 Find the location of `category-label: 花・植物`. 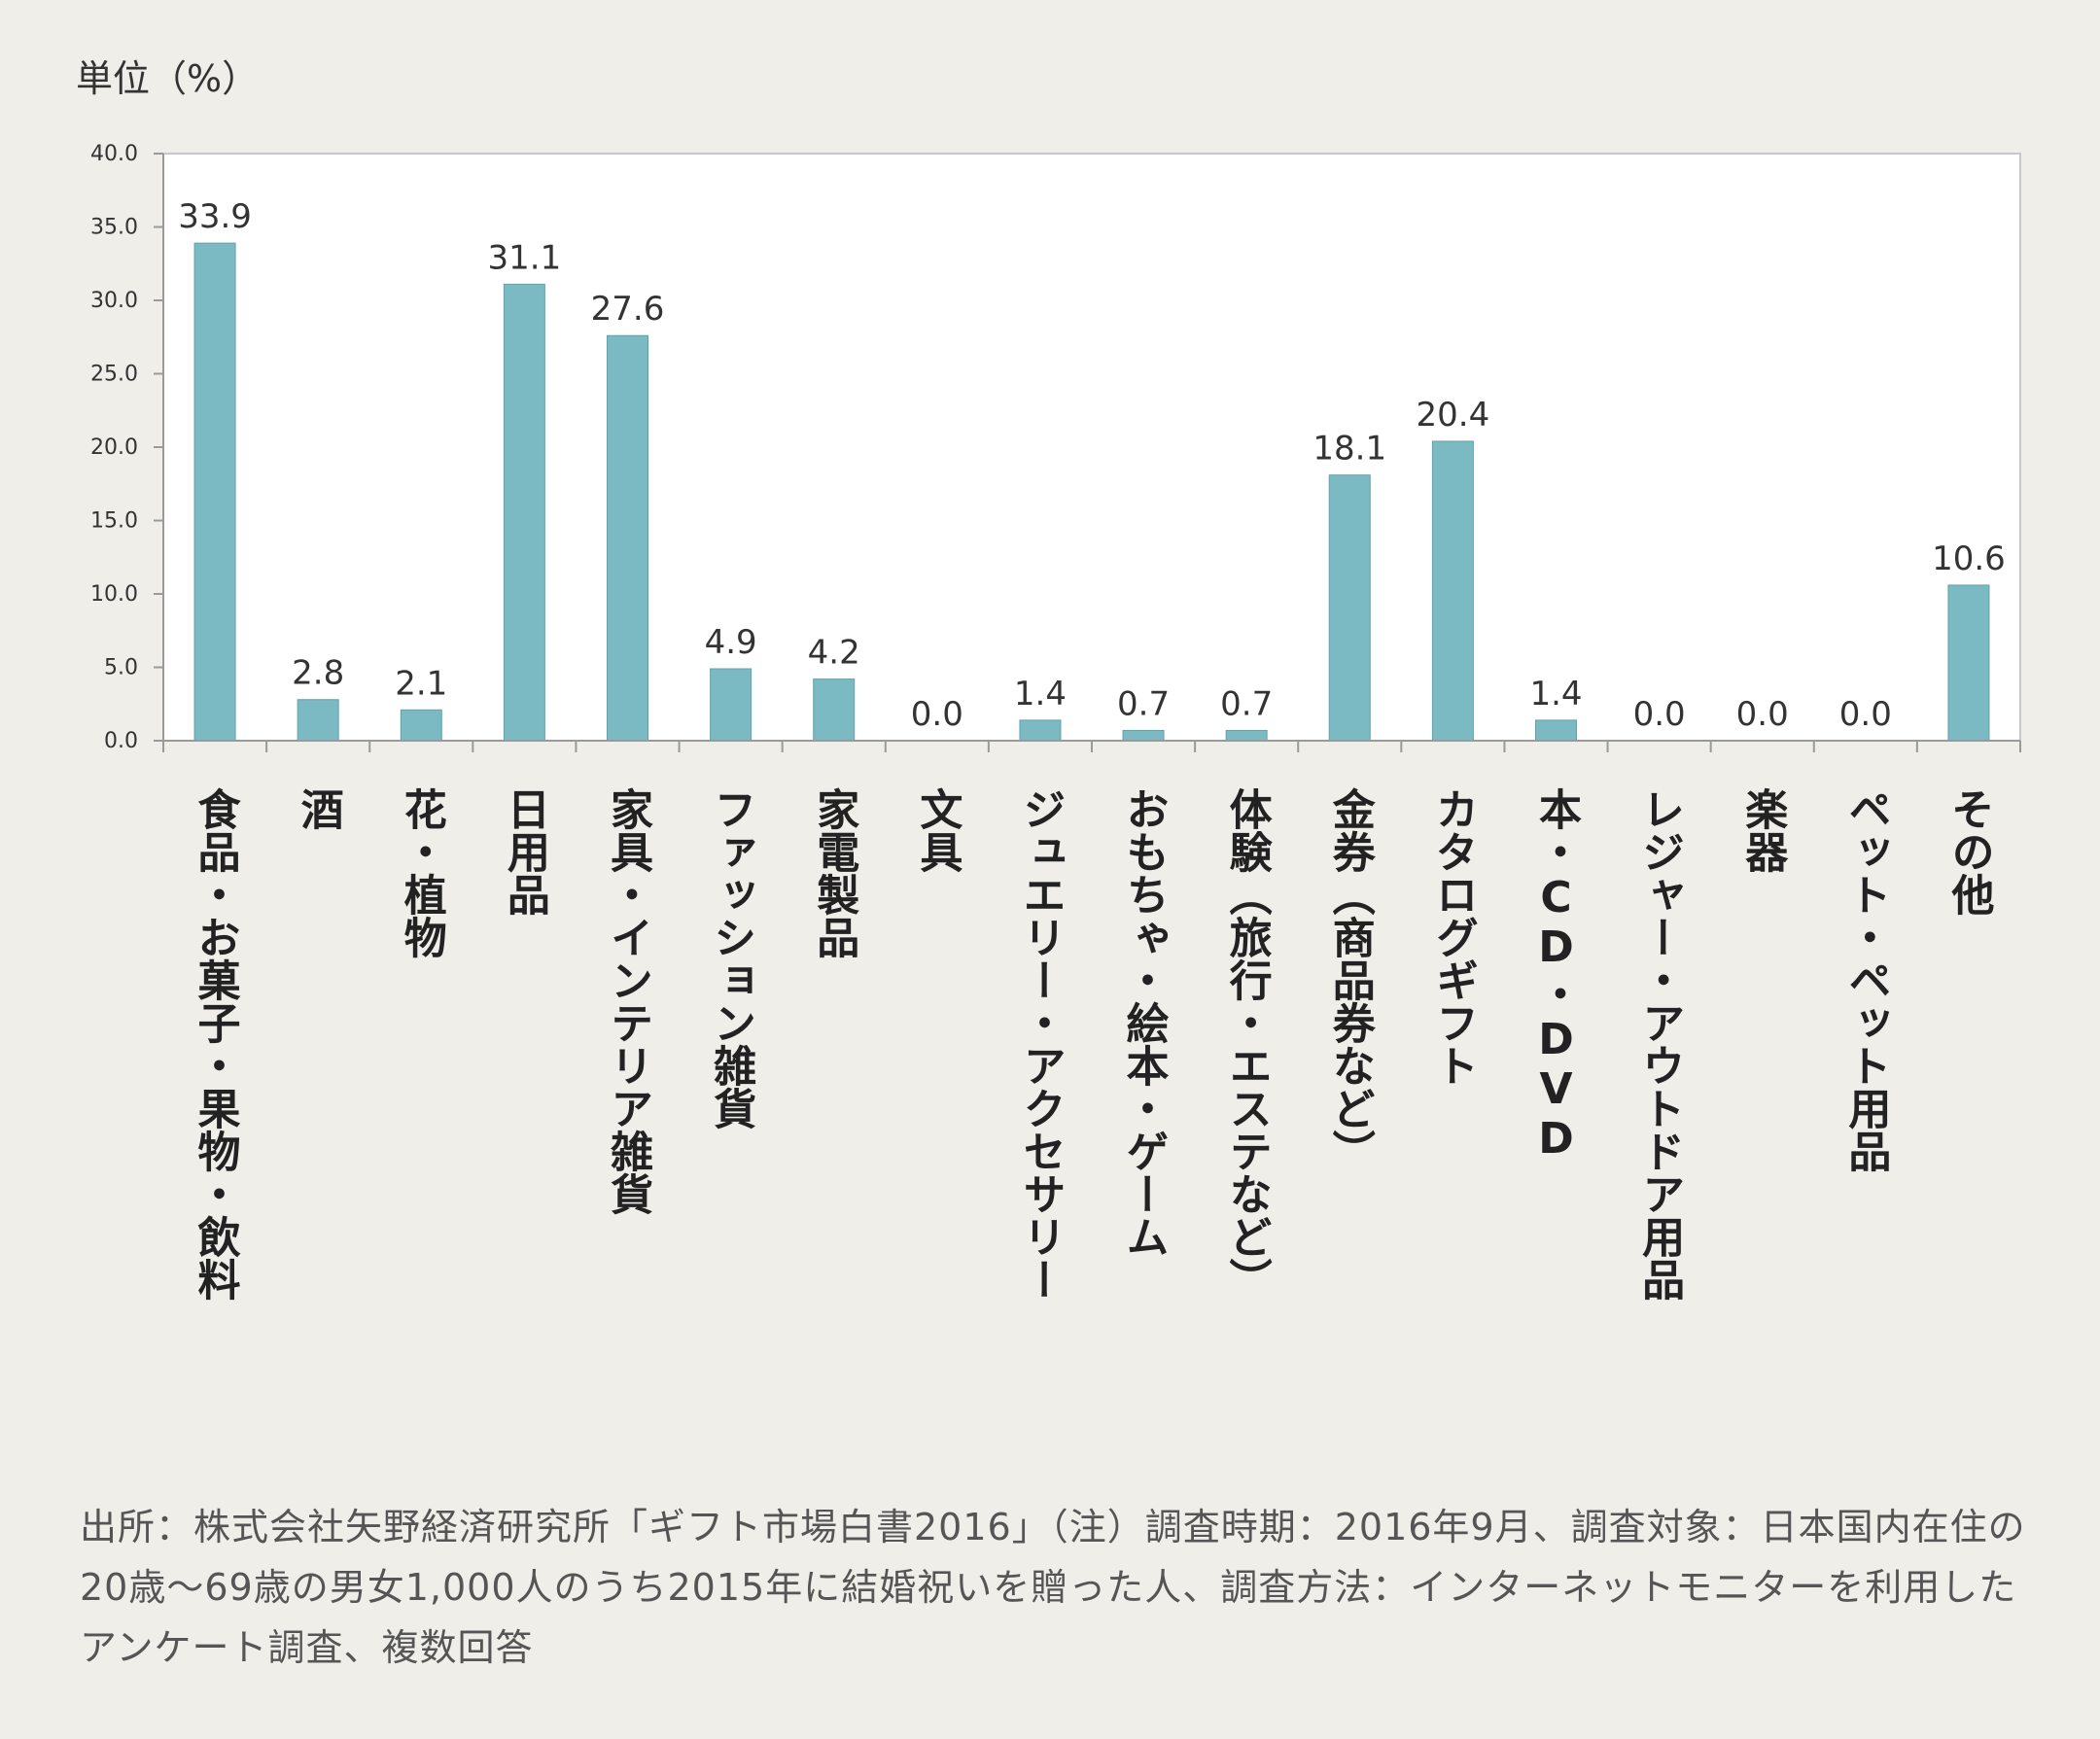

category-label: 花・植物 is located at coordinates (422, 872).